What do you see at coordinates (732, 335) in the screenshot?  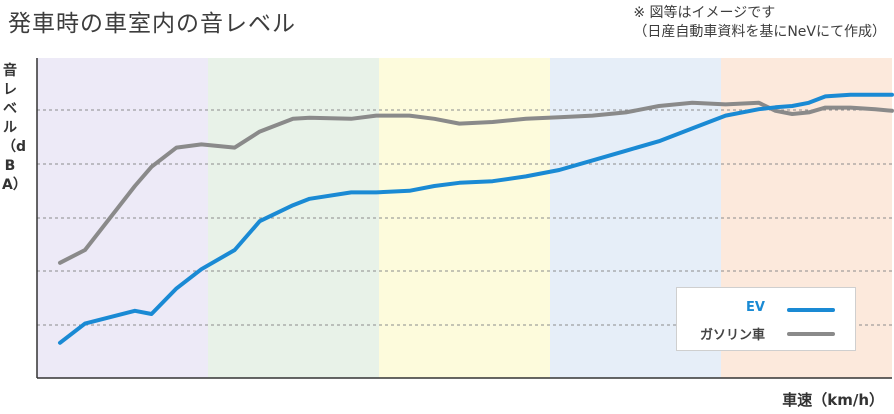 I see `legend-label-gasoline: ガソリン車` at bounding box center [732, 335].